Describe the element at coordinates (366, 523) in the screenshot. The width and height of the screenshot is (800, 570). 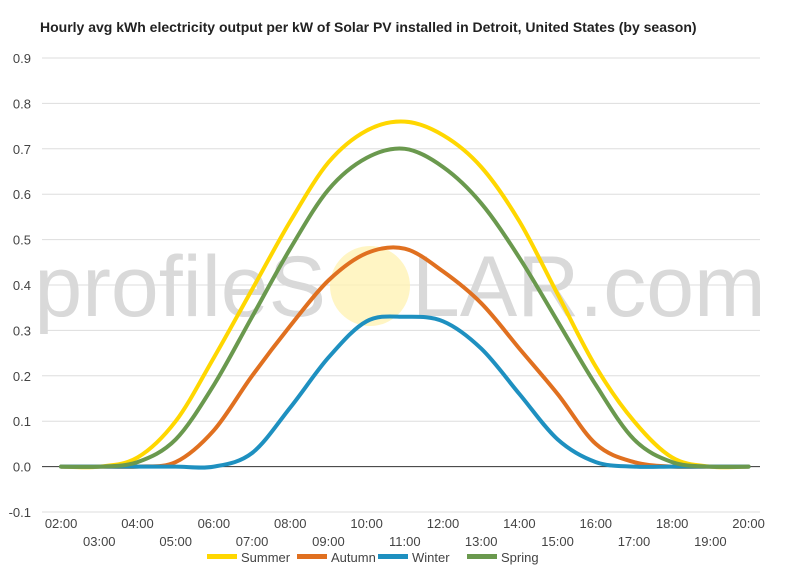
I see `x-tick-label: 10:00` at that location.